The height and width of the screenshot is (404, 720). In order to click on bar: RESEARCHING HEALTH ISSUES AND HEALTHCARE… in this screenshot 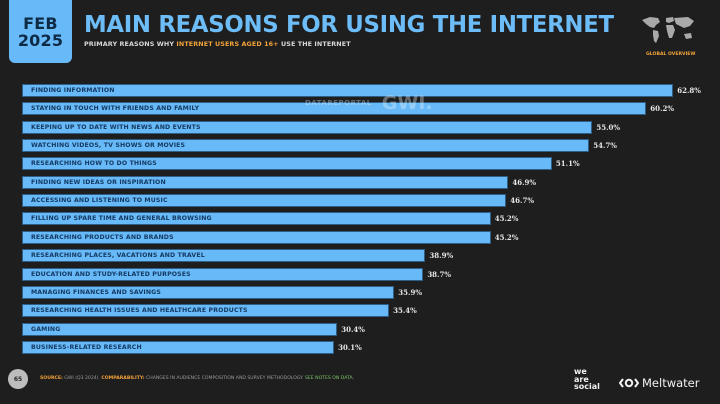, I will do `click(206, 311)`.